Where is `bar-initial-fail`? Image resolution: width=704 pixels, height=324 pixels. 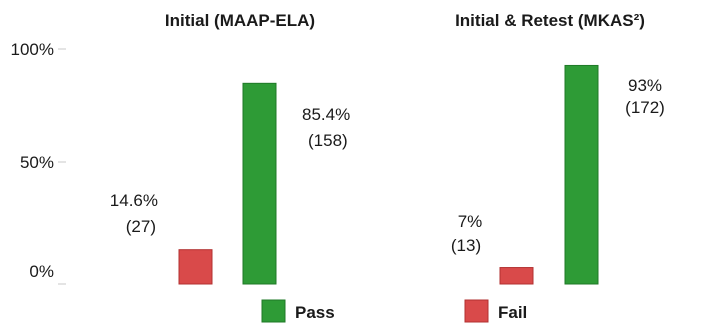 bar-initial-fail is located at coordinates (195, 267).